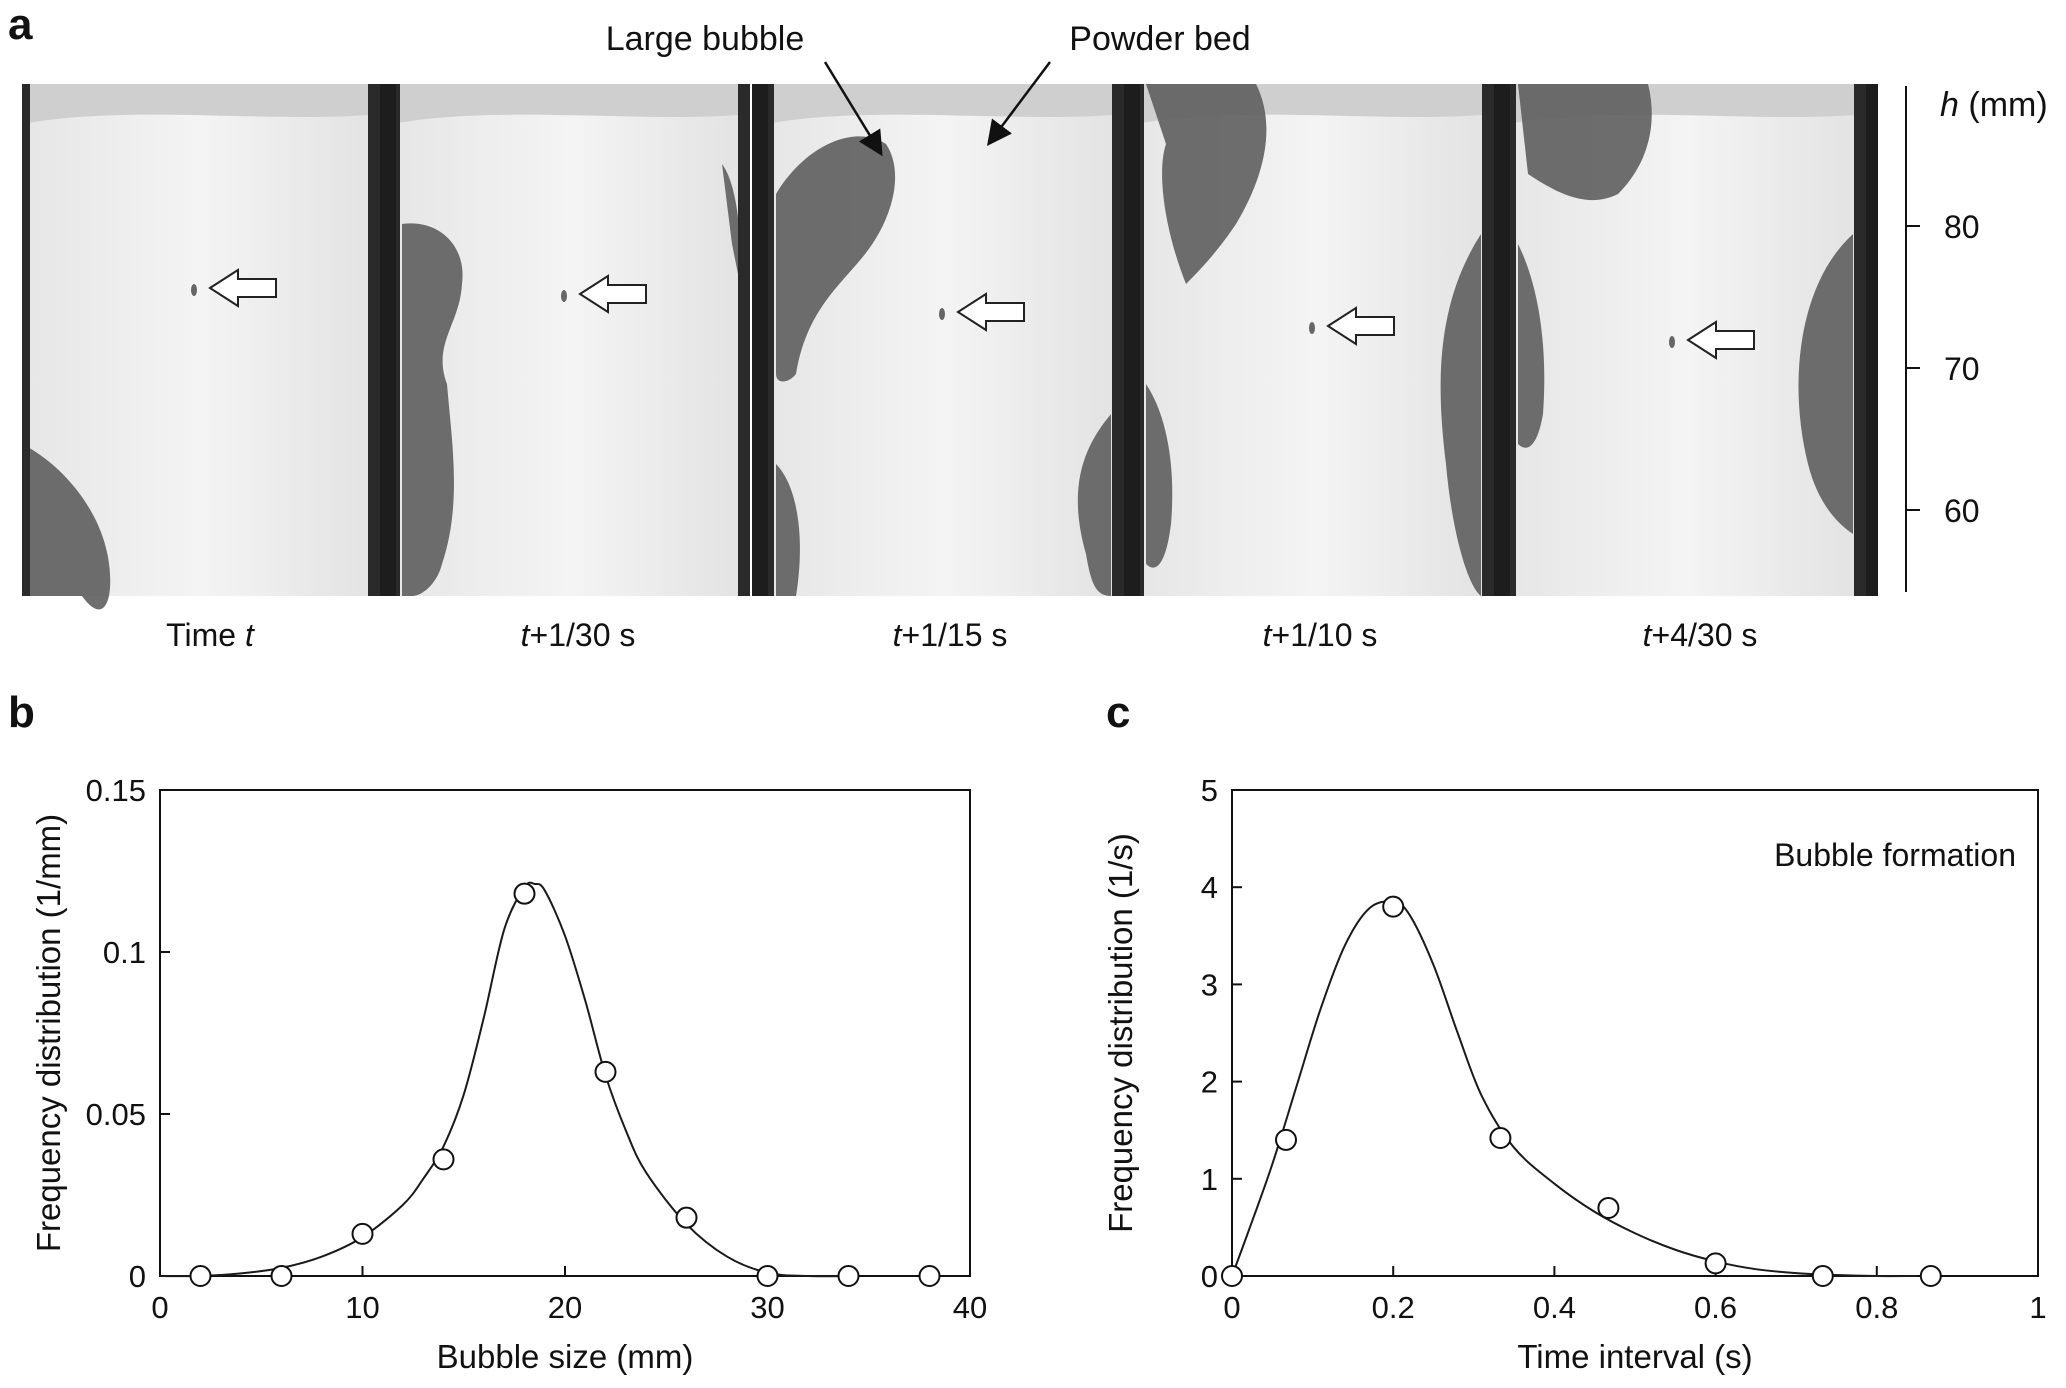 The width and height of the screenshot is (2066, 1388). Describe the element at coordinates (853, 109) in the screenshot. I see `large-bubble-arrow` at that location.